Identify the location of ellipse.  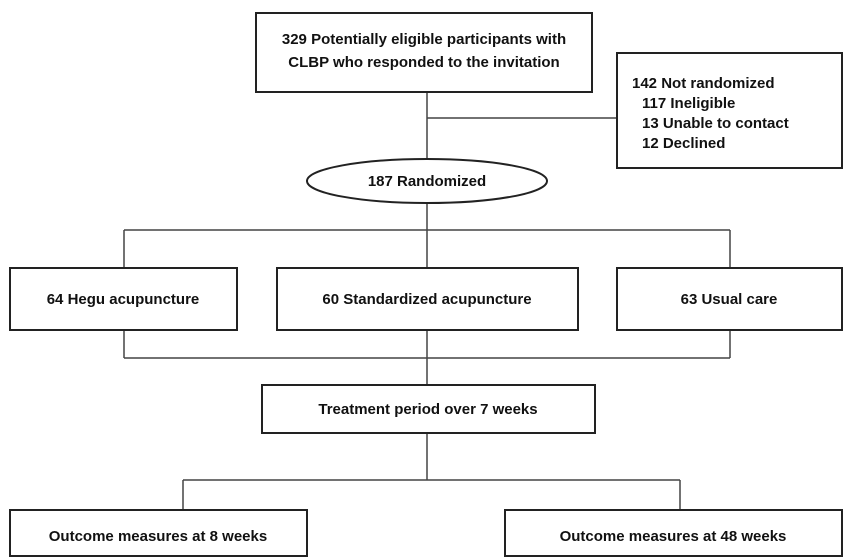
(427, 181).